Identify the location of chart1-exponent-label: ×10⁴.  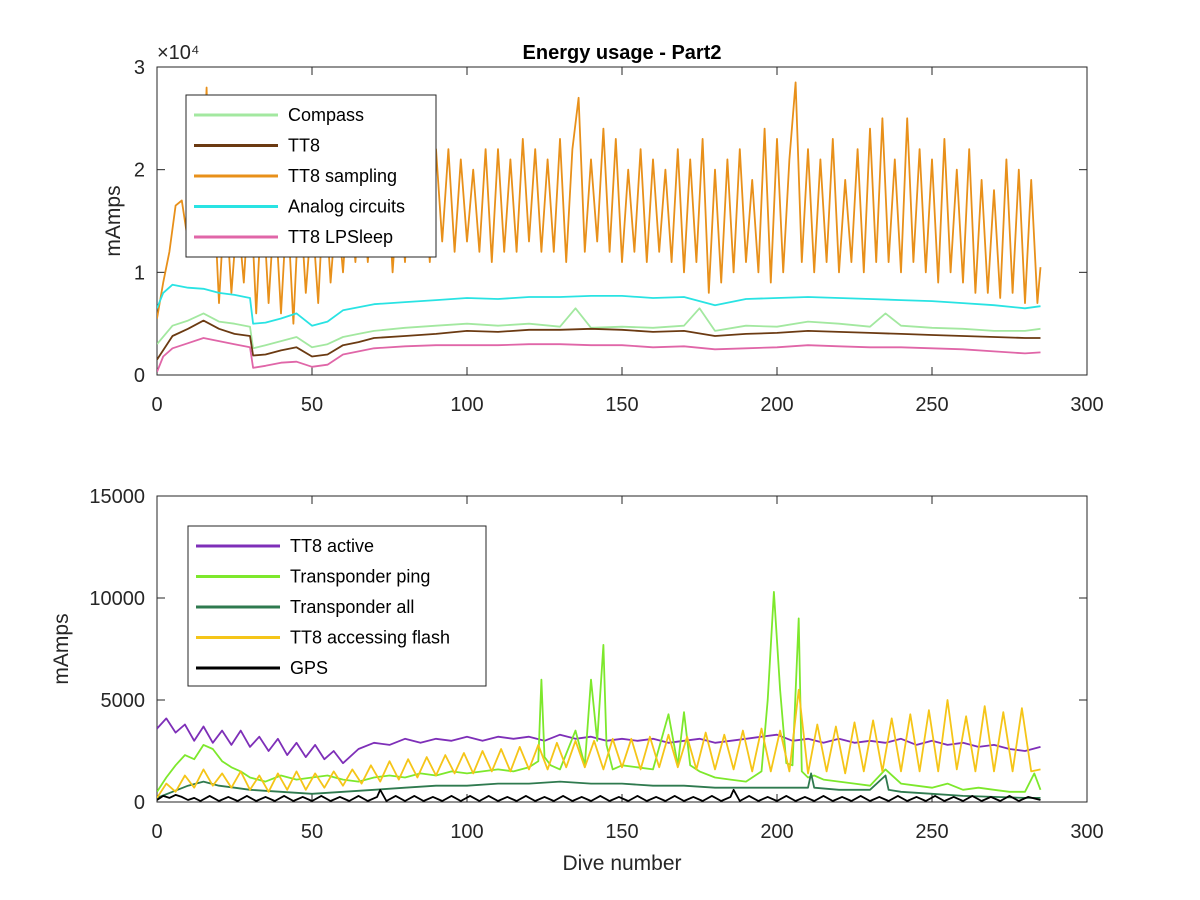
(178, 53).